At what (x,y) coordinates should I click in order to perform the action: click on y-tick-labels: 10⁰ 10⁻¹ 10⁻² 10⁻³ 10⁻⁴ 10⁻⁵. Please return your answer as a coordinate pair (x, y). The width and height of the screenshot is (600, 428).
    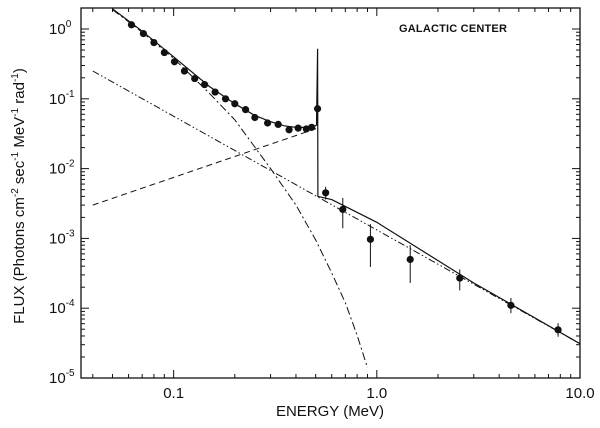
    Looking at the image, I should click on (62, 203).